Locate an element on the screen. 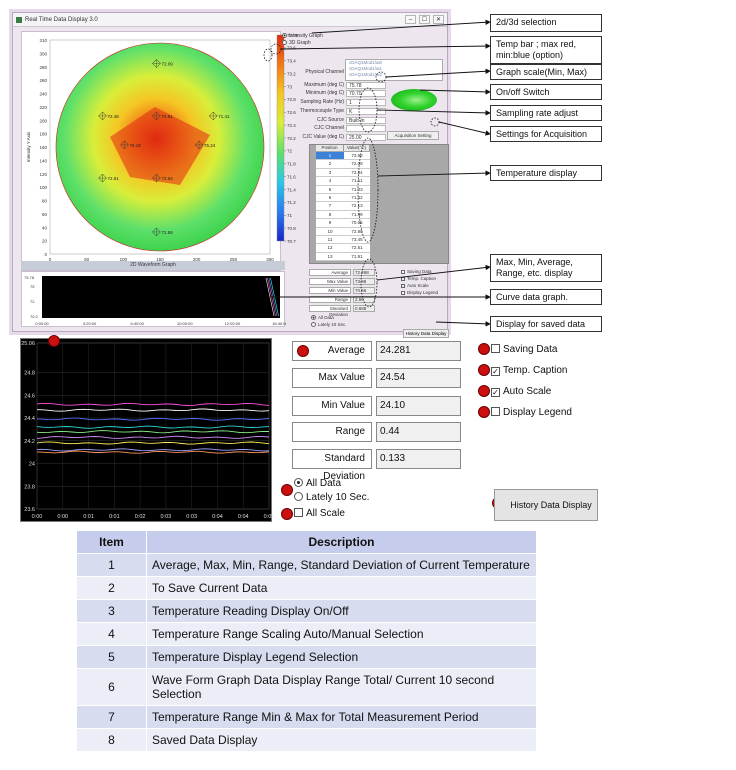 This screenshot has width=736, height=770. mini-checkbox: Temp. Caption is located at coordinates (418, 278).